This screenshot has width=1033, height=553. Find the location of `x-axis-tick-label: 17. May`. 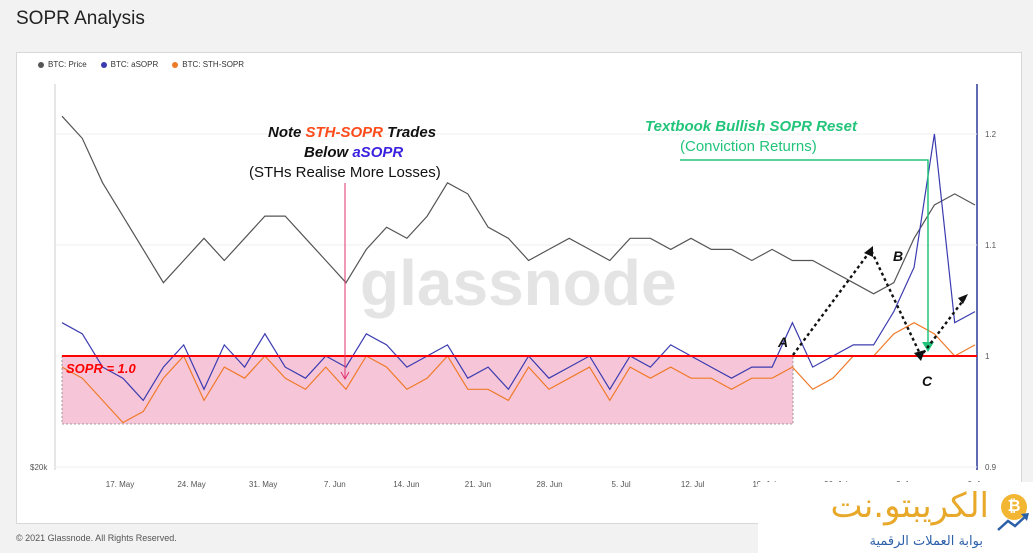

x-axis-tick-label: 17. May is located at coordinates (120, 484).